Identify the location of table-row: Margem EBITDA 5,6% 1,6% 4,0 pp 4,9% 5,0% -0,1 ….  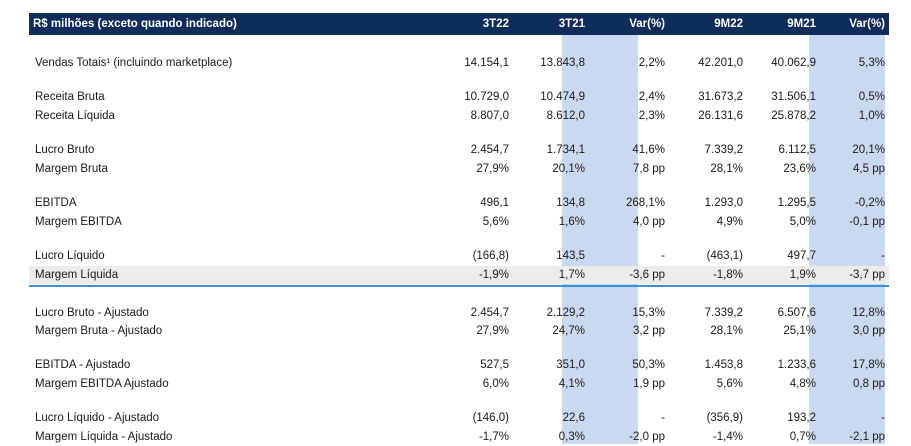
(459, 222).